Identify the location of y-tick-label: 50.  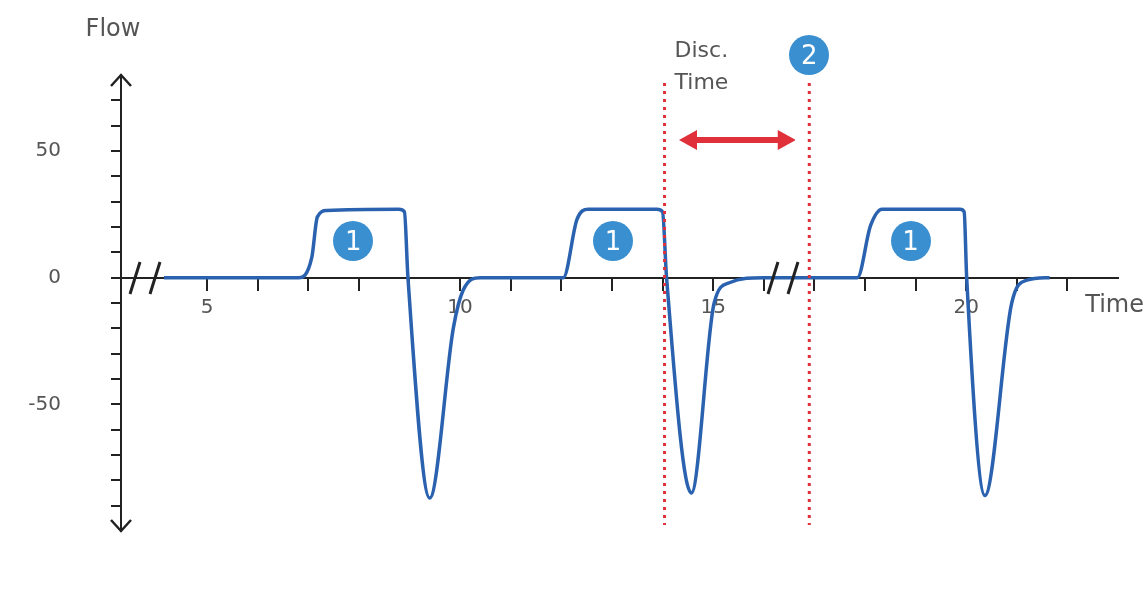
(48, 149).